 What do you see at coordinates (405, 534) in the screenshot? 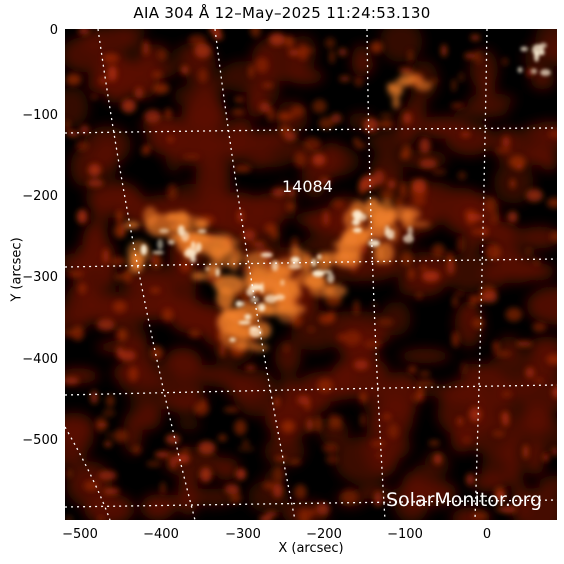
I see `x-tick-label: −100` at bounding box center [405, 534].